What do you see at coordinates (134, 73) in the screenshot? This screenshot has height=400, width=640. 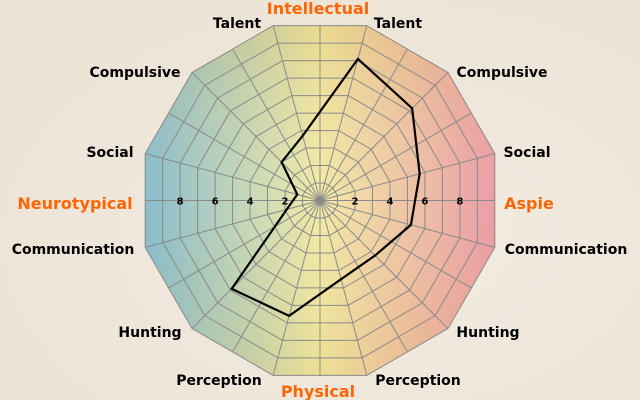 I see `axis-label-compulsive-left: Compulsive` at bounding box center [134, 73].